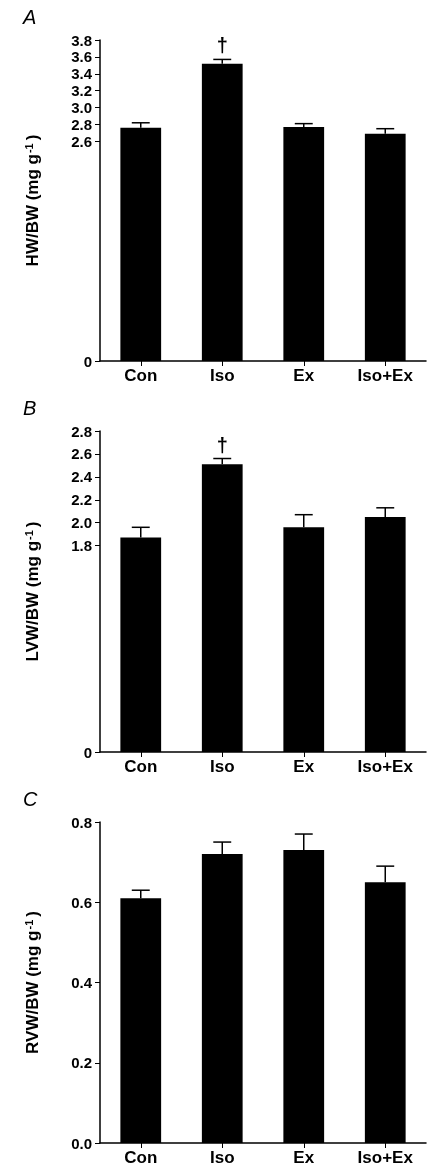 This screenshot has width=438, height=1174. What do you see at coordinates (81, 500) in the screenshot?
I see `y-tick-label: 2.2` at bounding box center [81, 500].